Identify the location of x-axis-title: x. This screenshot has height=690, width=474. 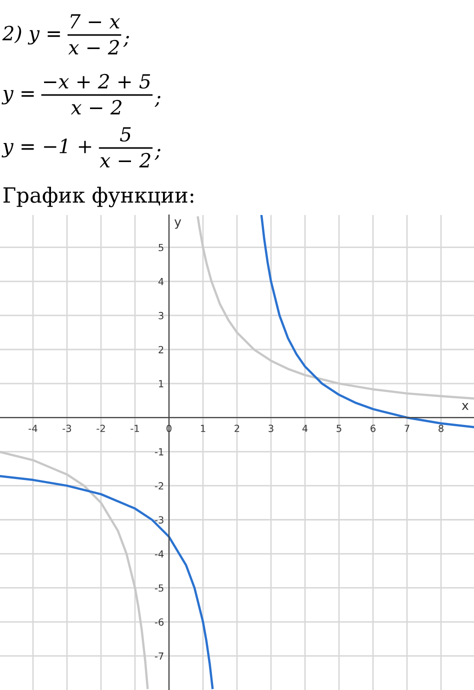
(465, 406).